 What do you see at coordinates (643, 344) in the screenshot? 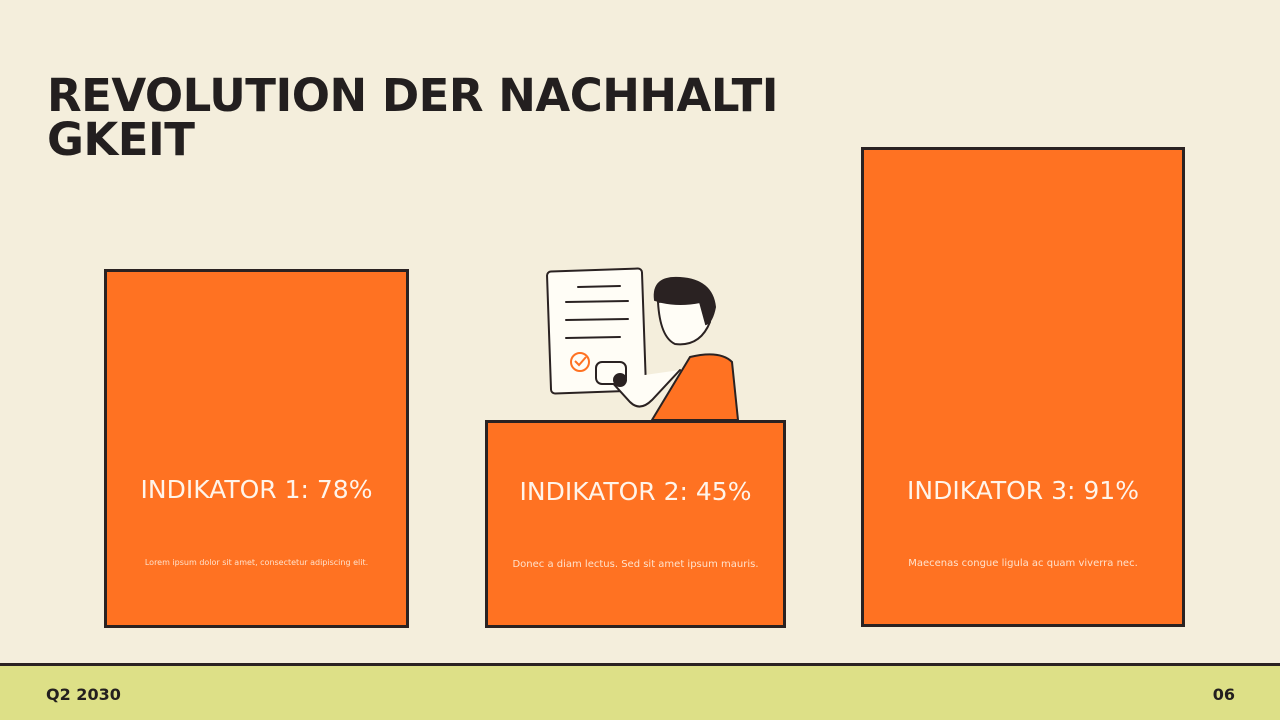
I see `illustration` at bounding box center [643, 344].